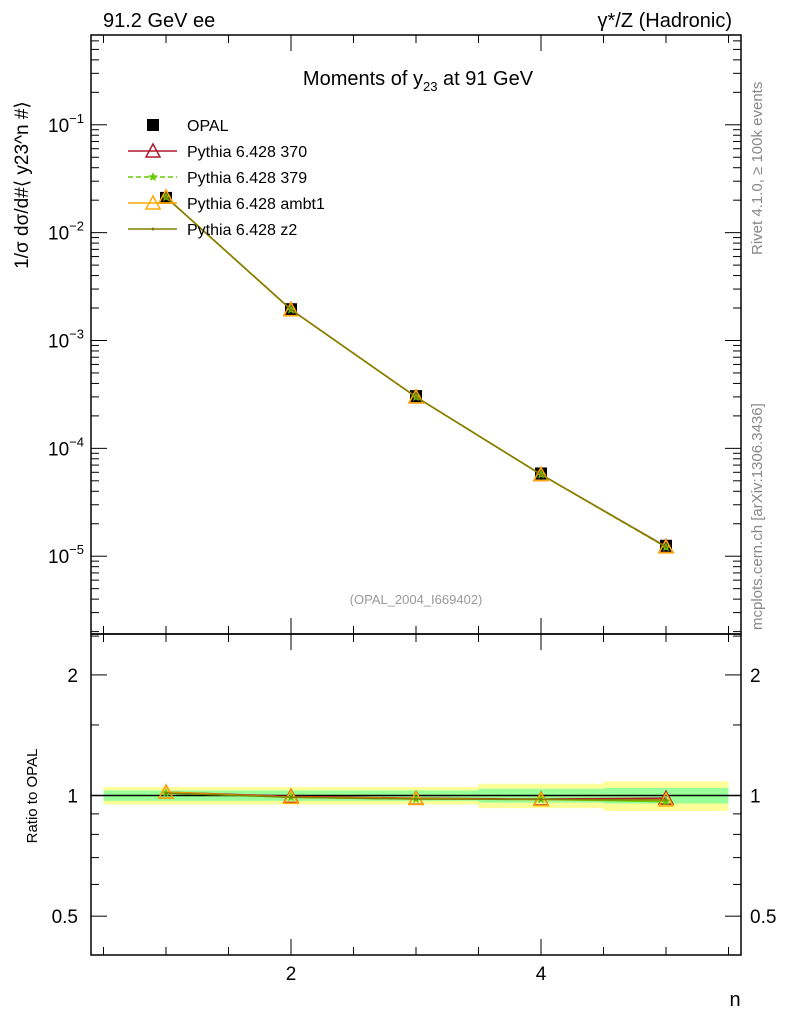  Describe the element at coordinates (66, 232) in the screenshot. I see `y-tick-label: 10⁻²` at that location.